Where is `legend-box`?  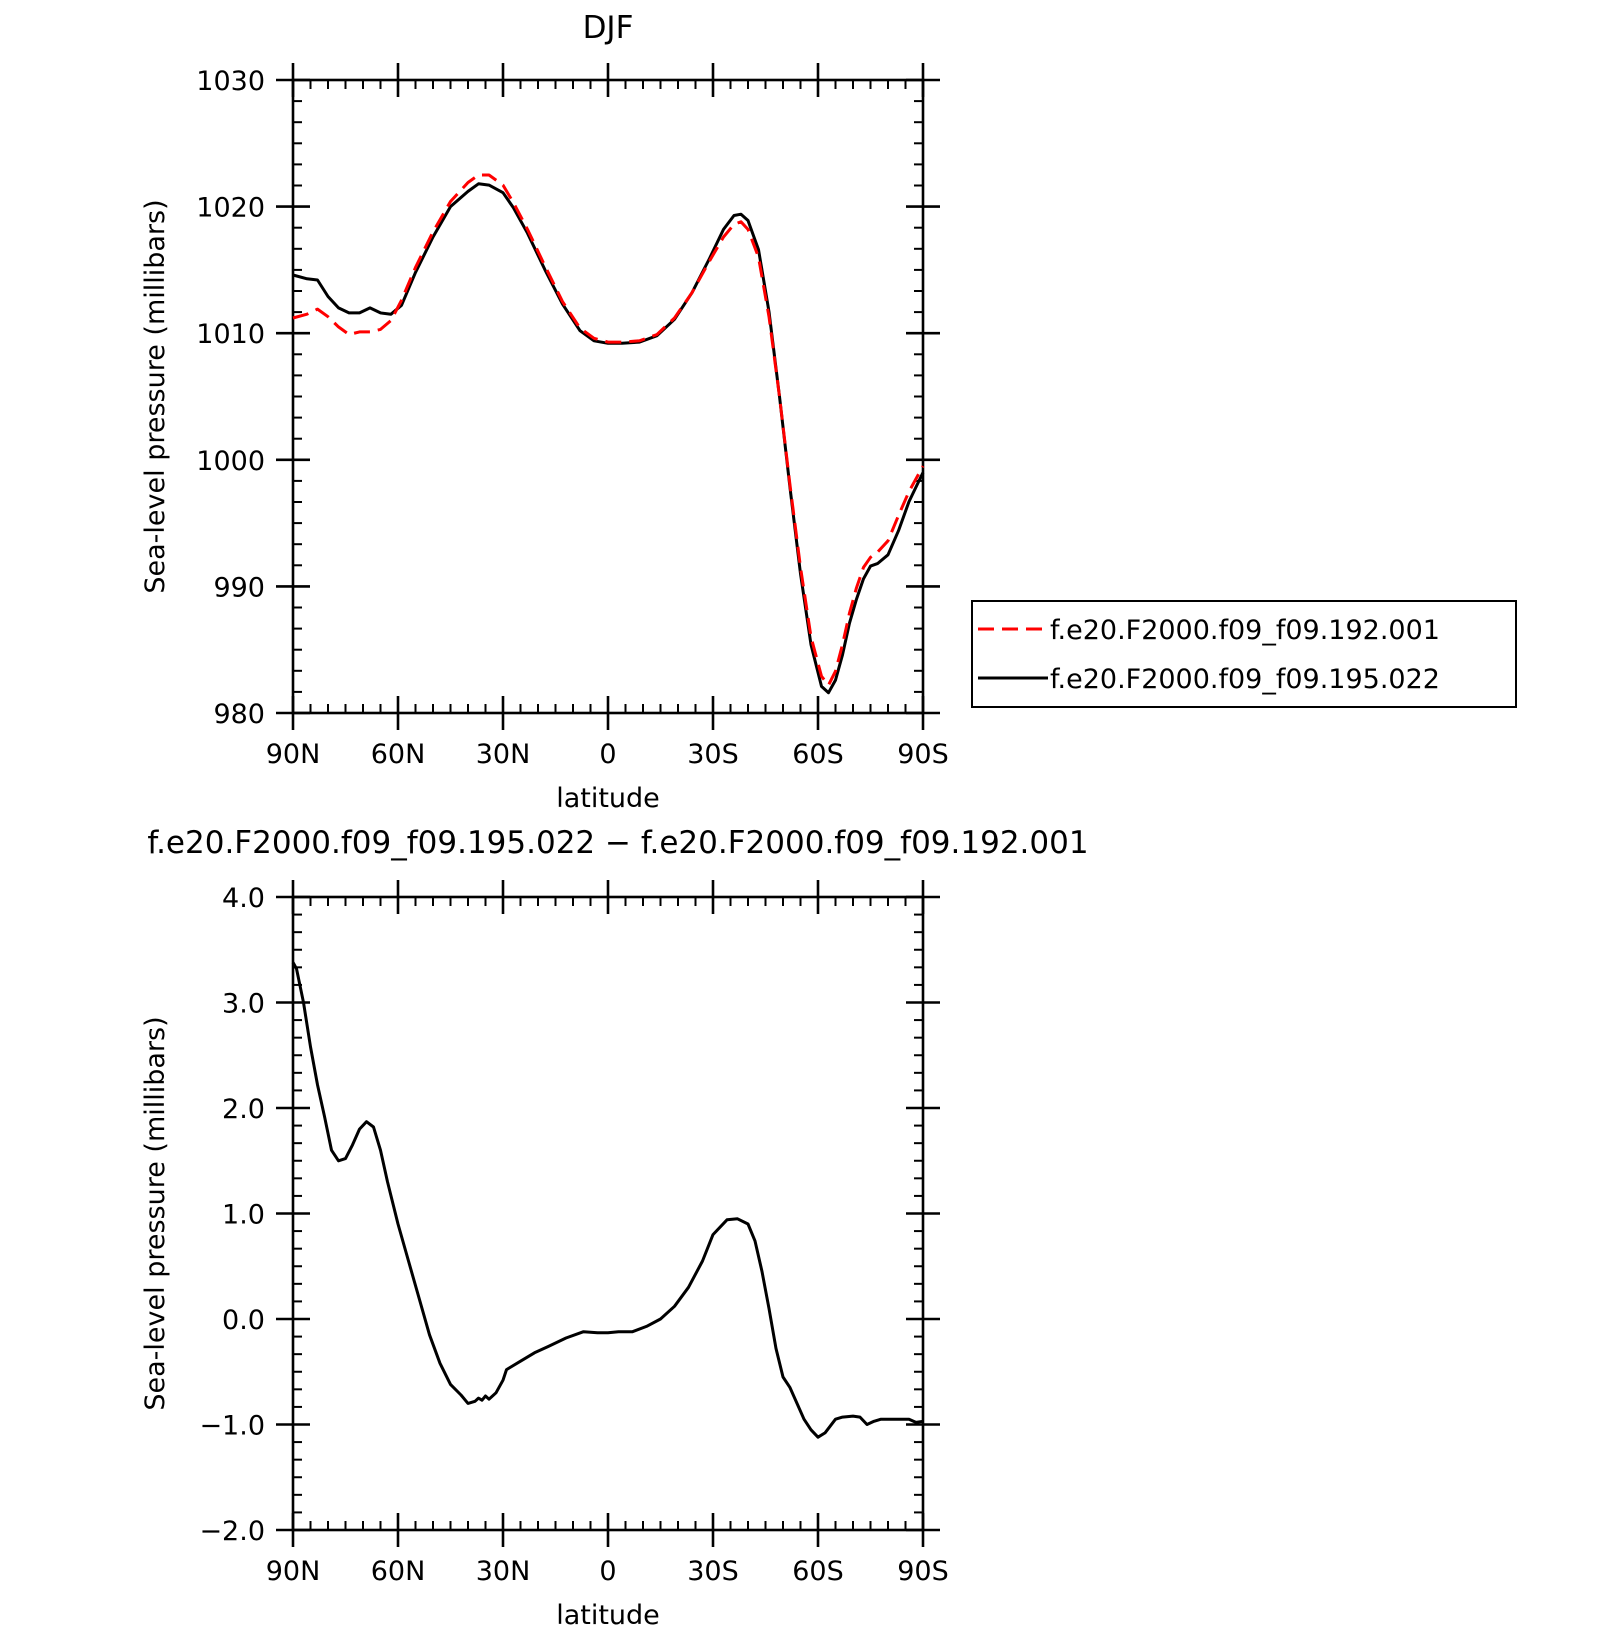 legend-box is located at coordinates (1244, 654).